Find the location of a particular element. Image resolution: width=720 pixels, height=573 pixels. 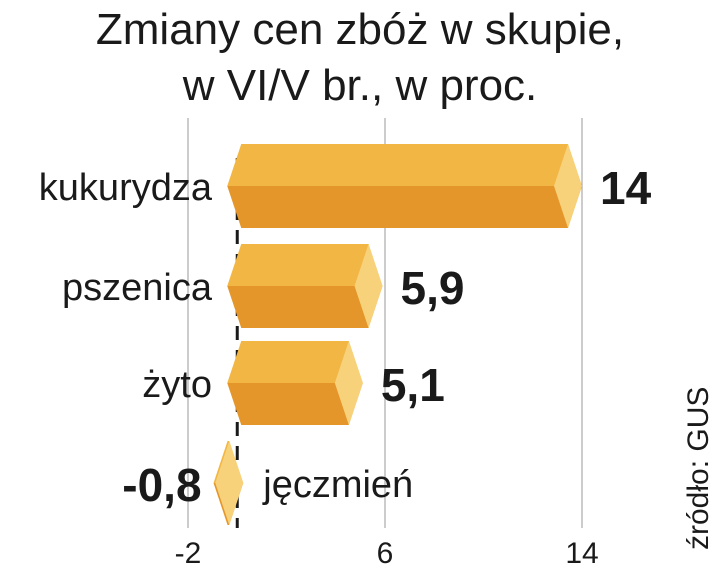

value-label: 5,9 is located at coordinates (433, 288).